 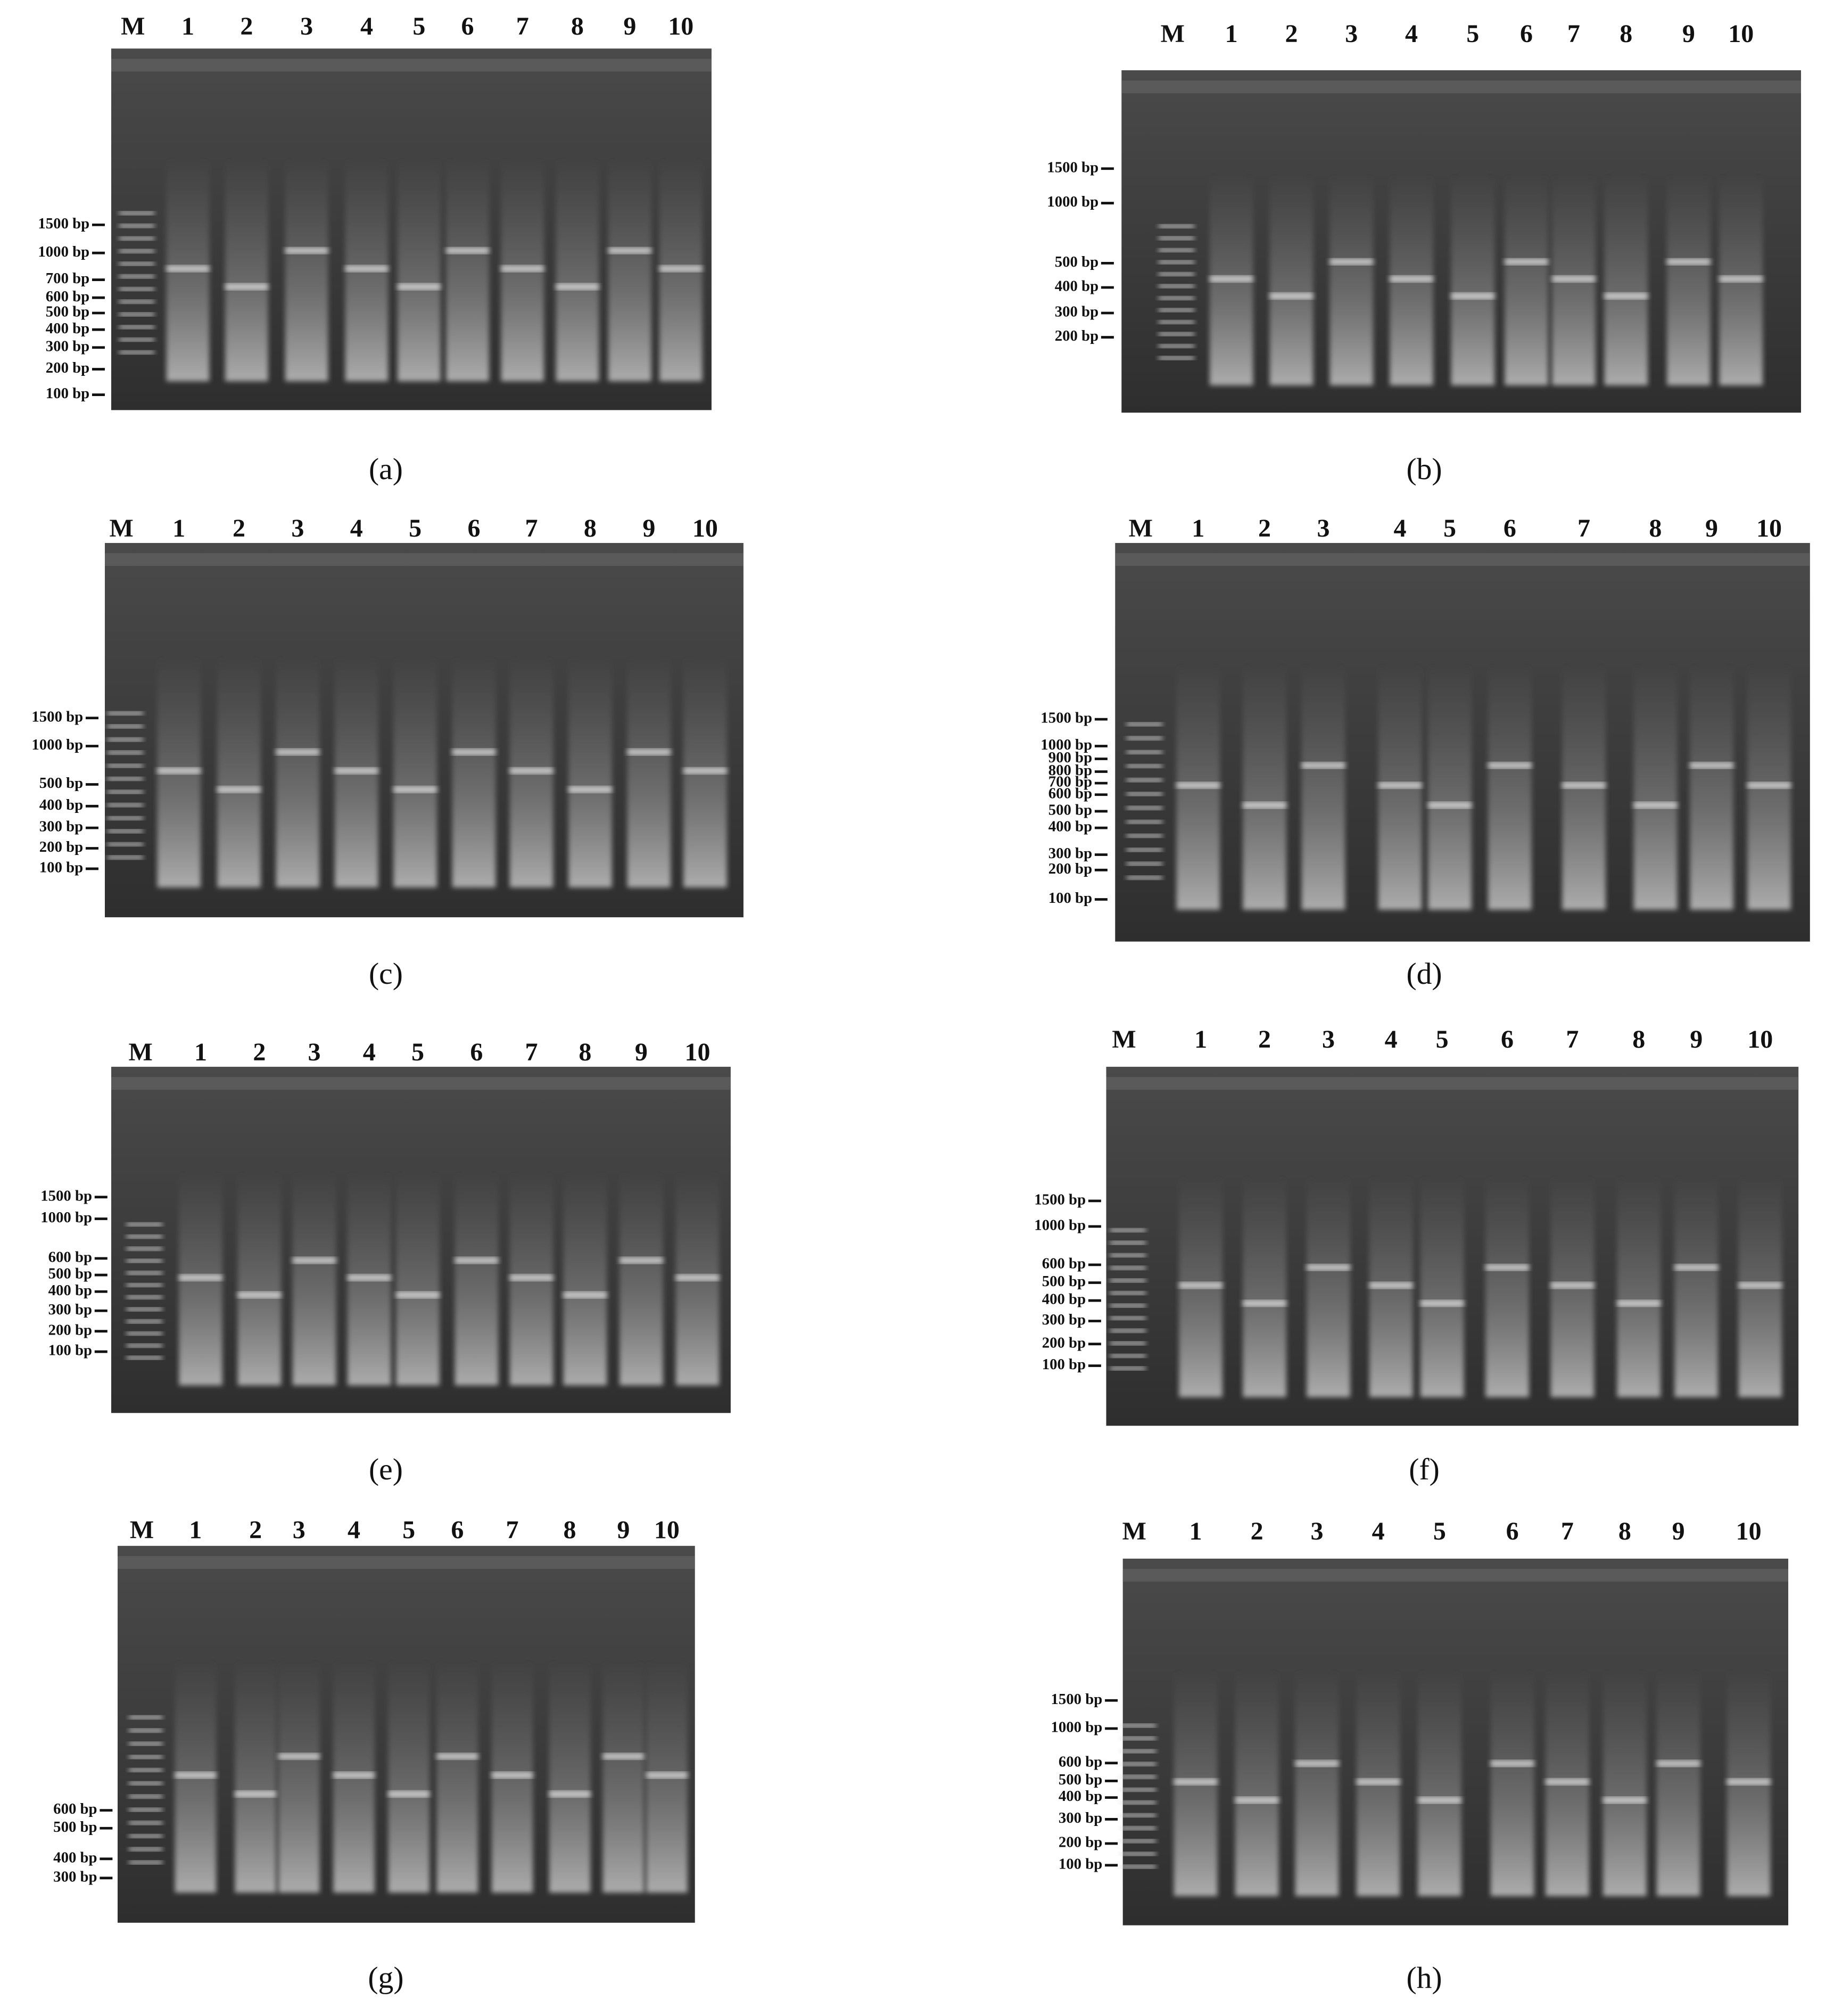 What do you see at coordinates (641, 1052) in the screenshot?
I see `lane-label: 9` at bounding box center [641, 1052].